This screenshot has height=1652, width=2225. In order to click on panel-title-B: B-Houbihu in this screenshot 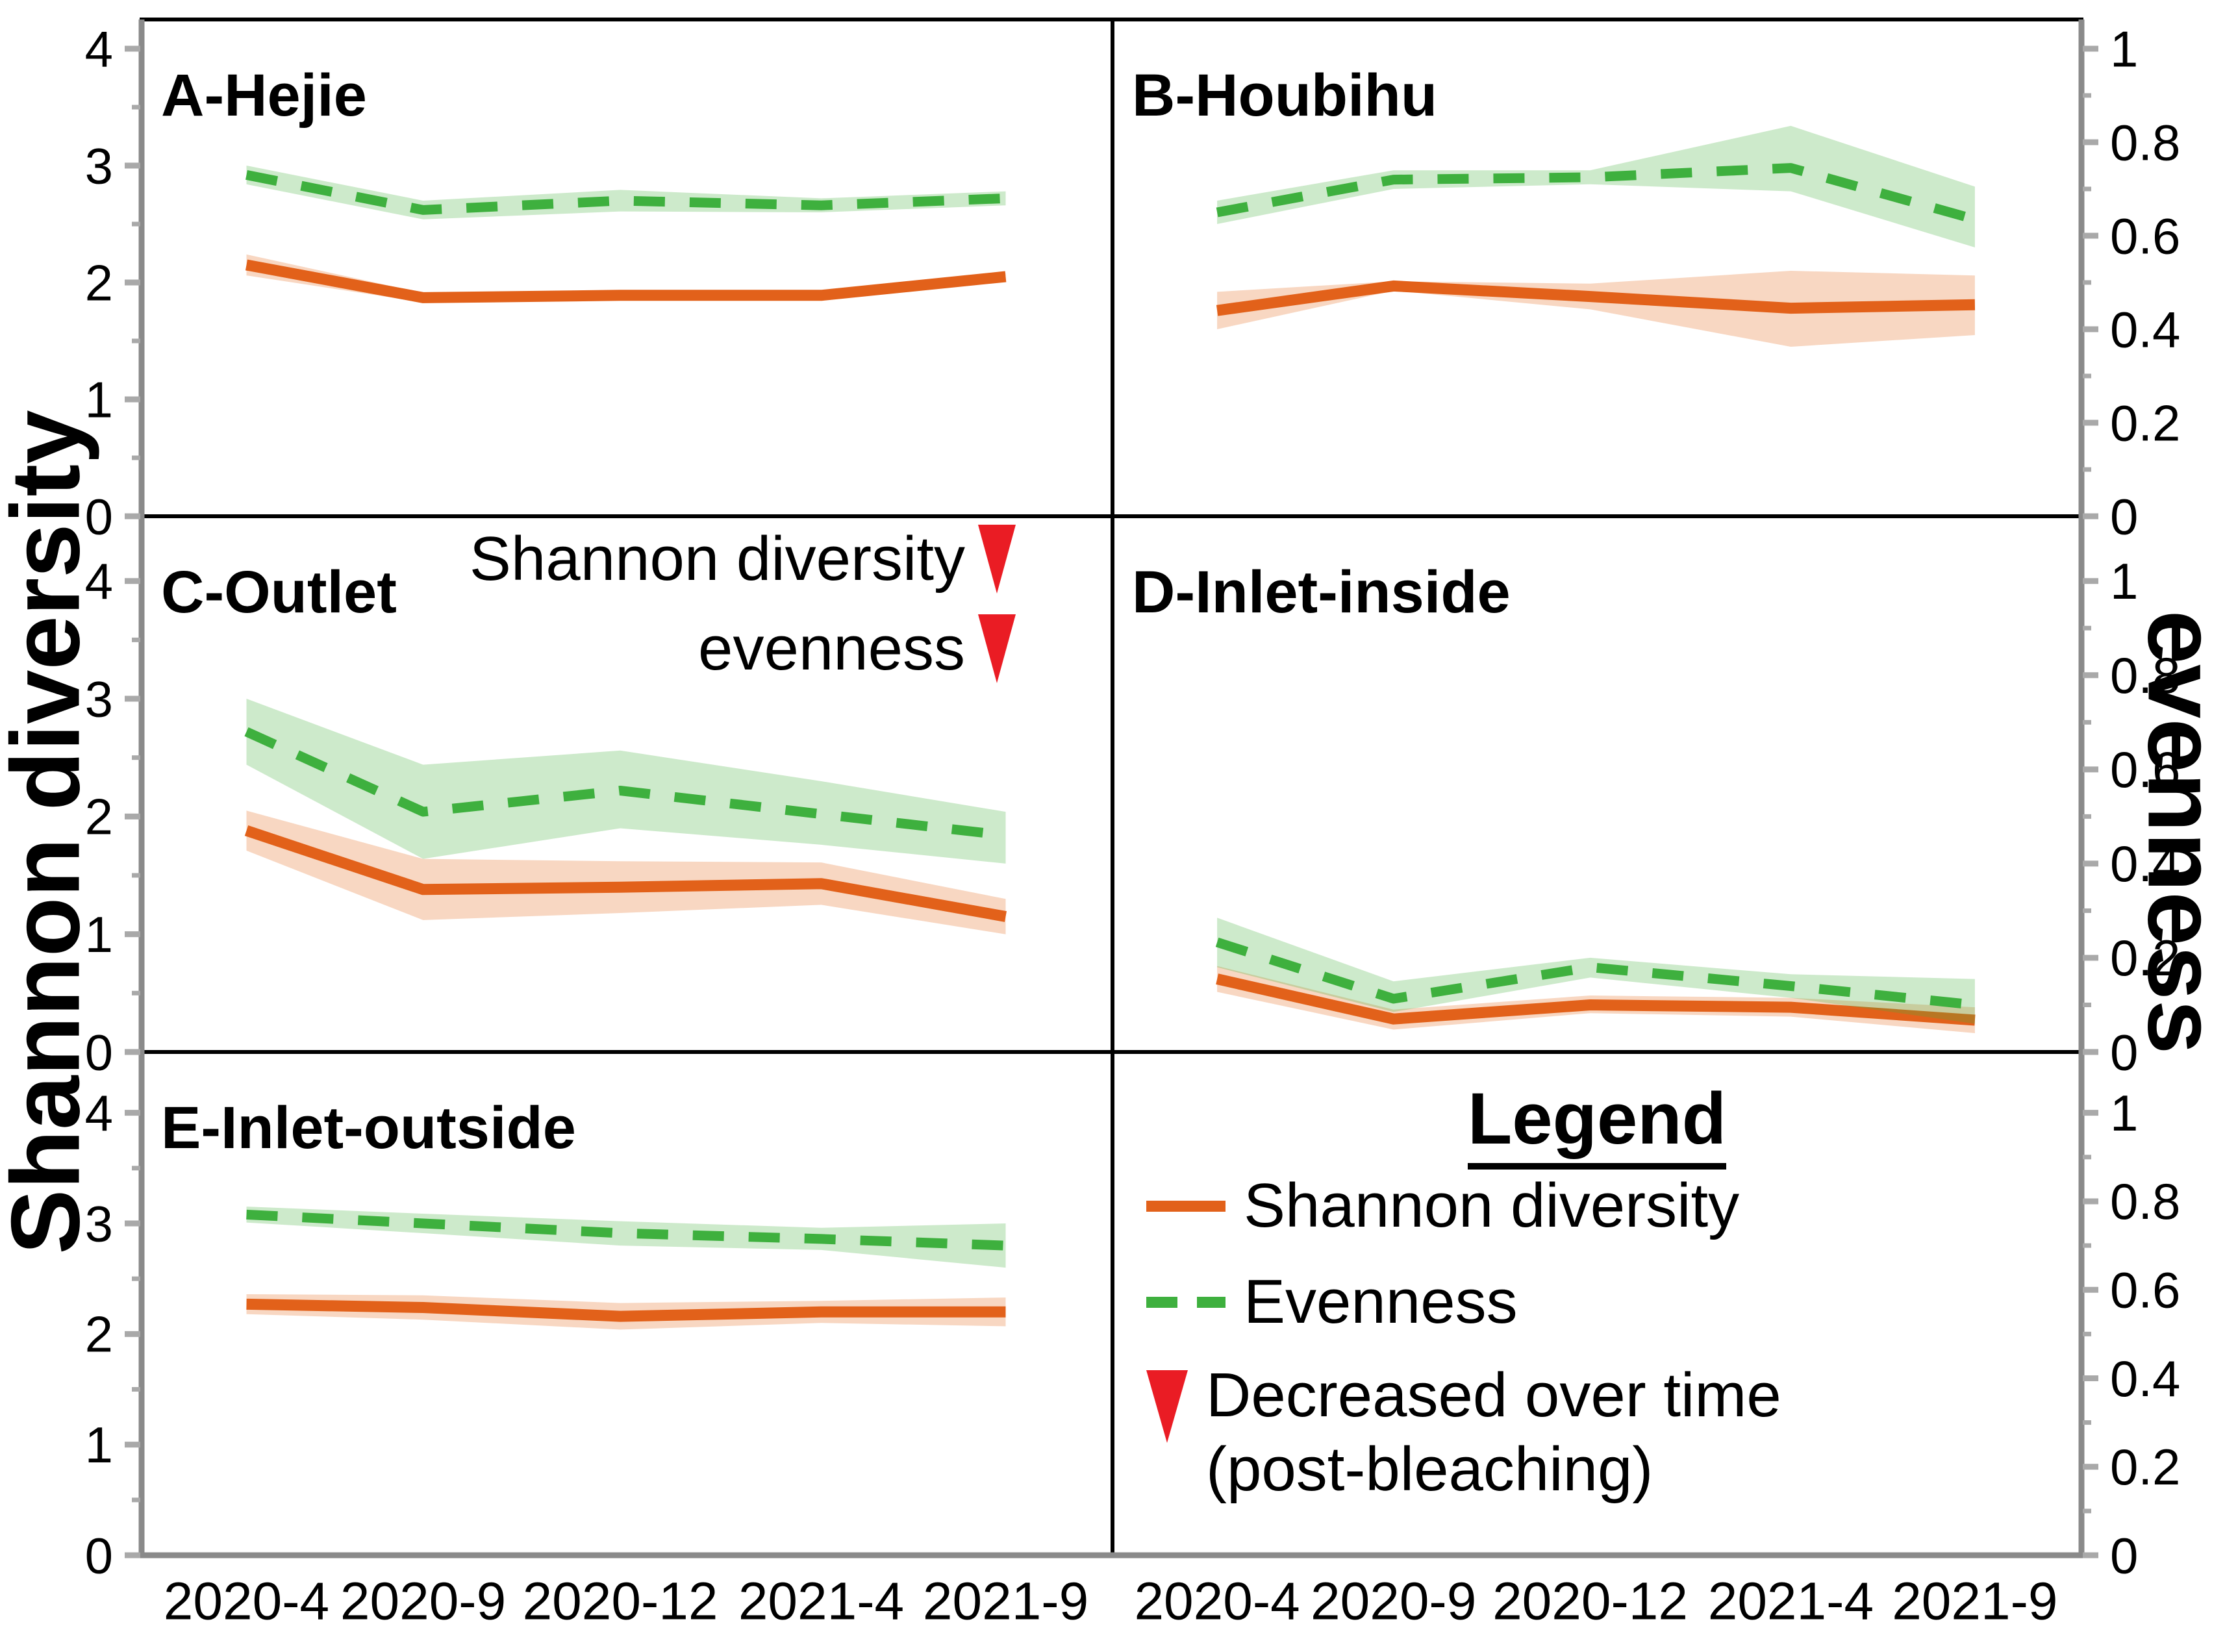, I will do `click(1284, 96)`.